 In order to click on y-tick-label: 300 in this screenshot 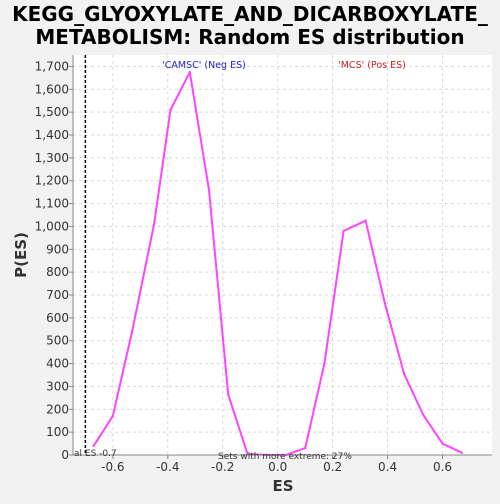, I will do `click(57, 386)`.